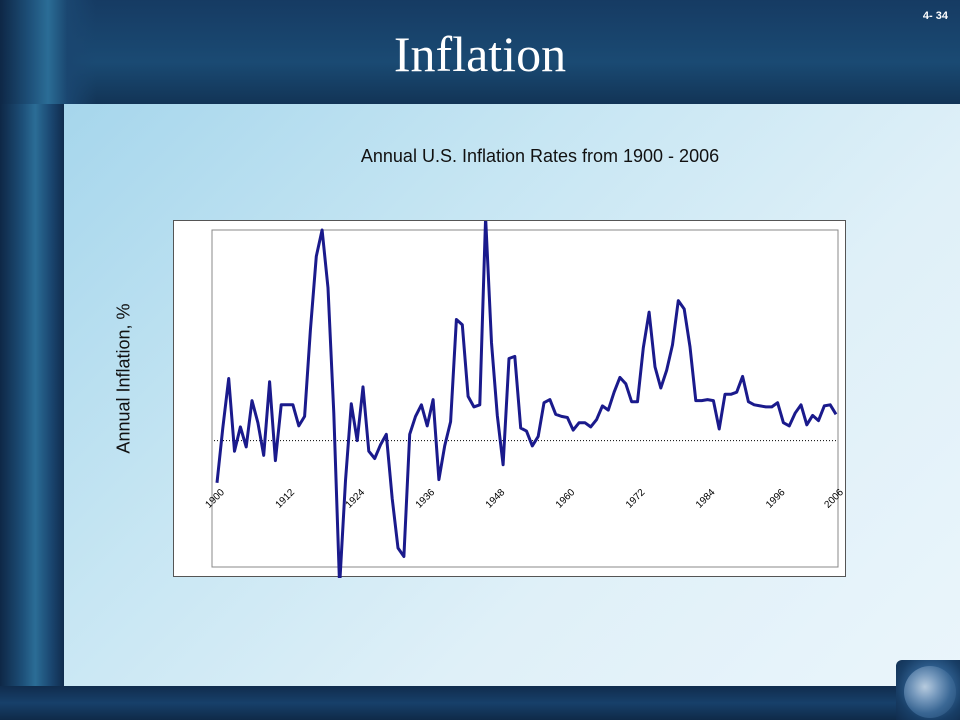 The width and height of the screenshot is (960, 720). Describe the element at coordinates (123, 378) in the screenshot. I see `y-axis-label: Annual Inflation, %` at that location.